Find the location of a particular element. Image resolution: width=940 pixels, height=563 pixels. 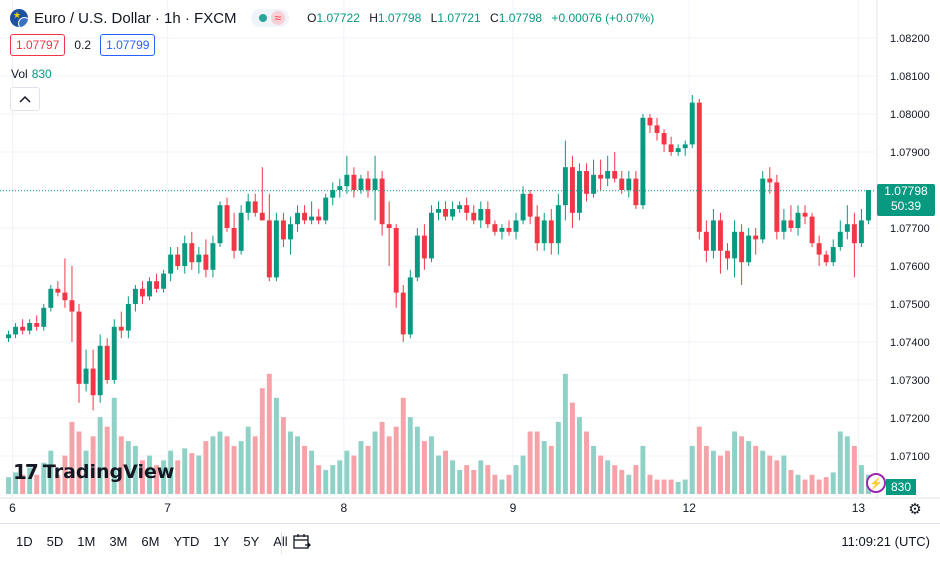

tradingview-logo: 17 TradingView is located at coordinates (93, 472).